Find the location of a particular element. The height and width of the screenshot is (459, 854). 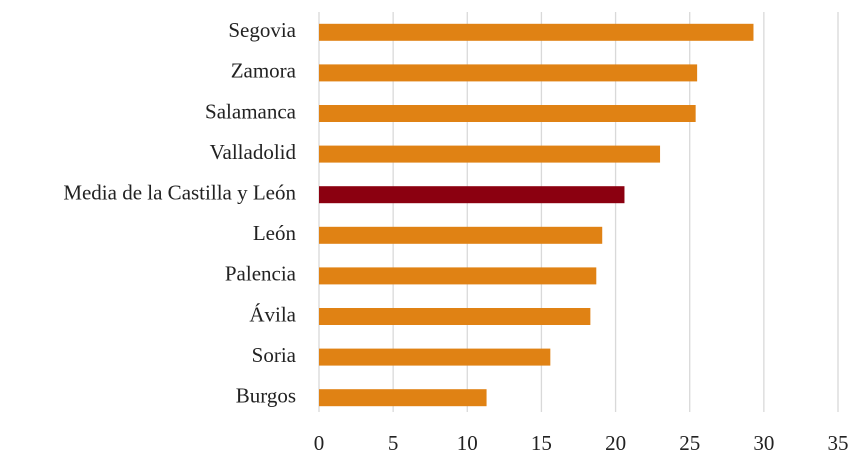

x-tick-label: 5 is located at coordinates (393, 443).